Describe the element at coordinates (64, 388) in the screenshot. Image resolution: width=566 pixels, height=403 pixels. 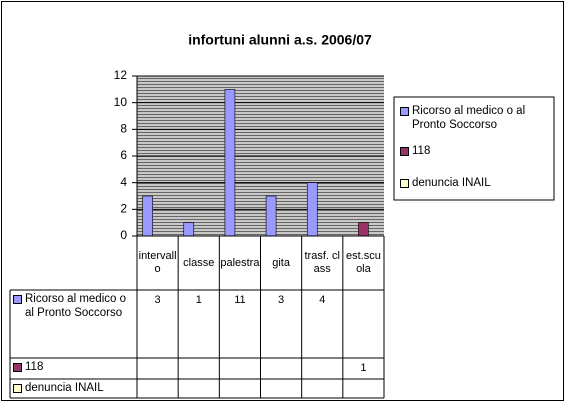
I see `row-label: denuncia INAIL` at that location.